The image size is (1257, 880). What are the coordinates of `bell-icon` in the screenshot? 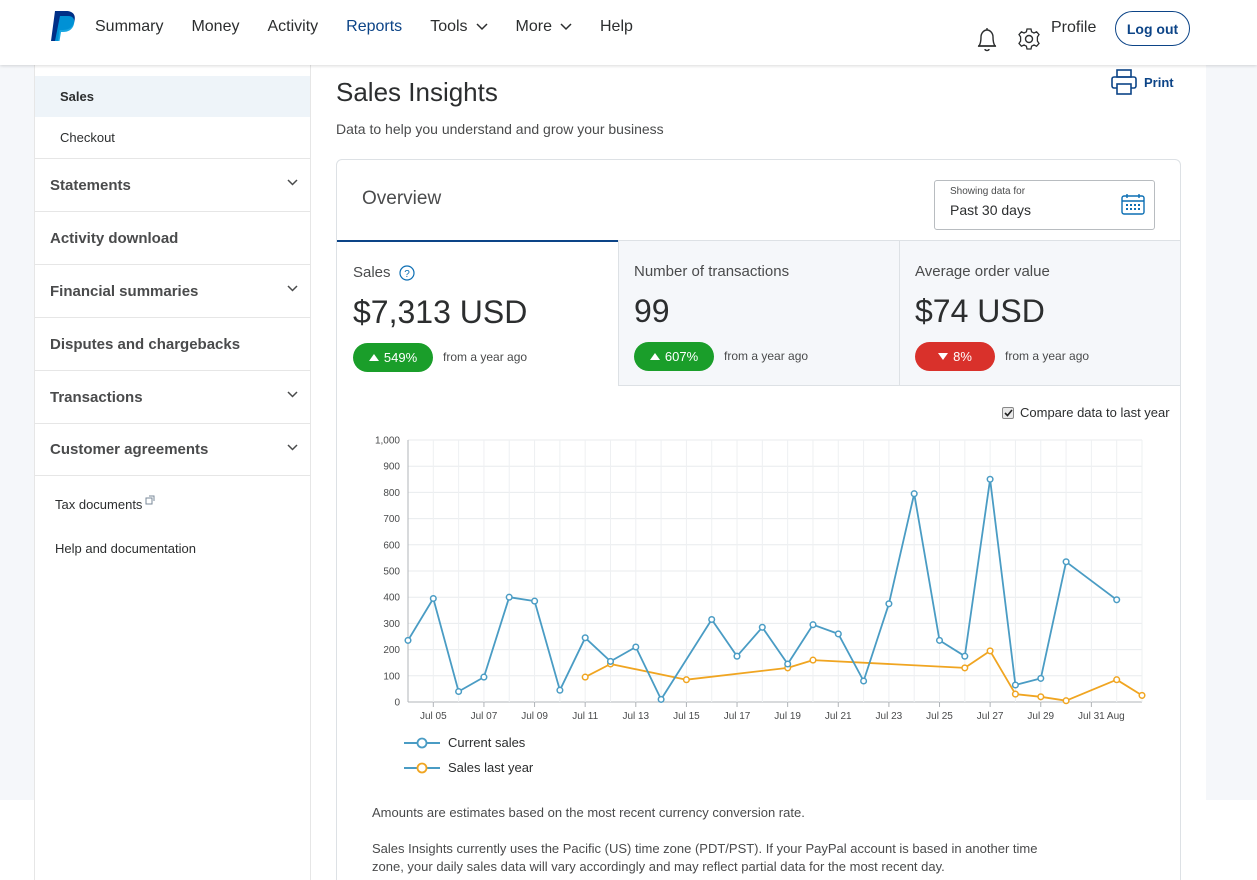 It's located at (987, 40).